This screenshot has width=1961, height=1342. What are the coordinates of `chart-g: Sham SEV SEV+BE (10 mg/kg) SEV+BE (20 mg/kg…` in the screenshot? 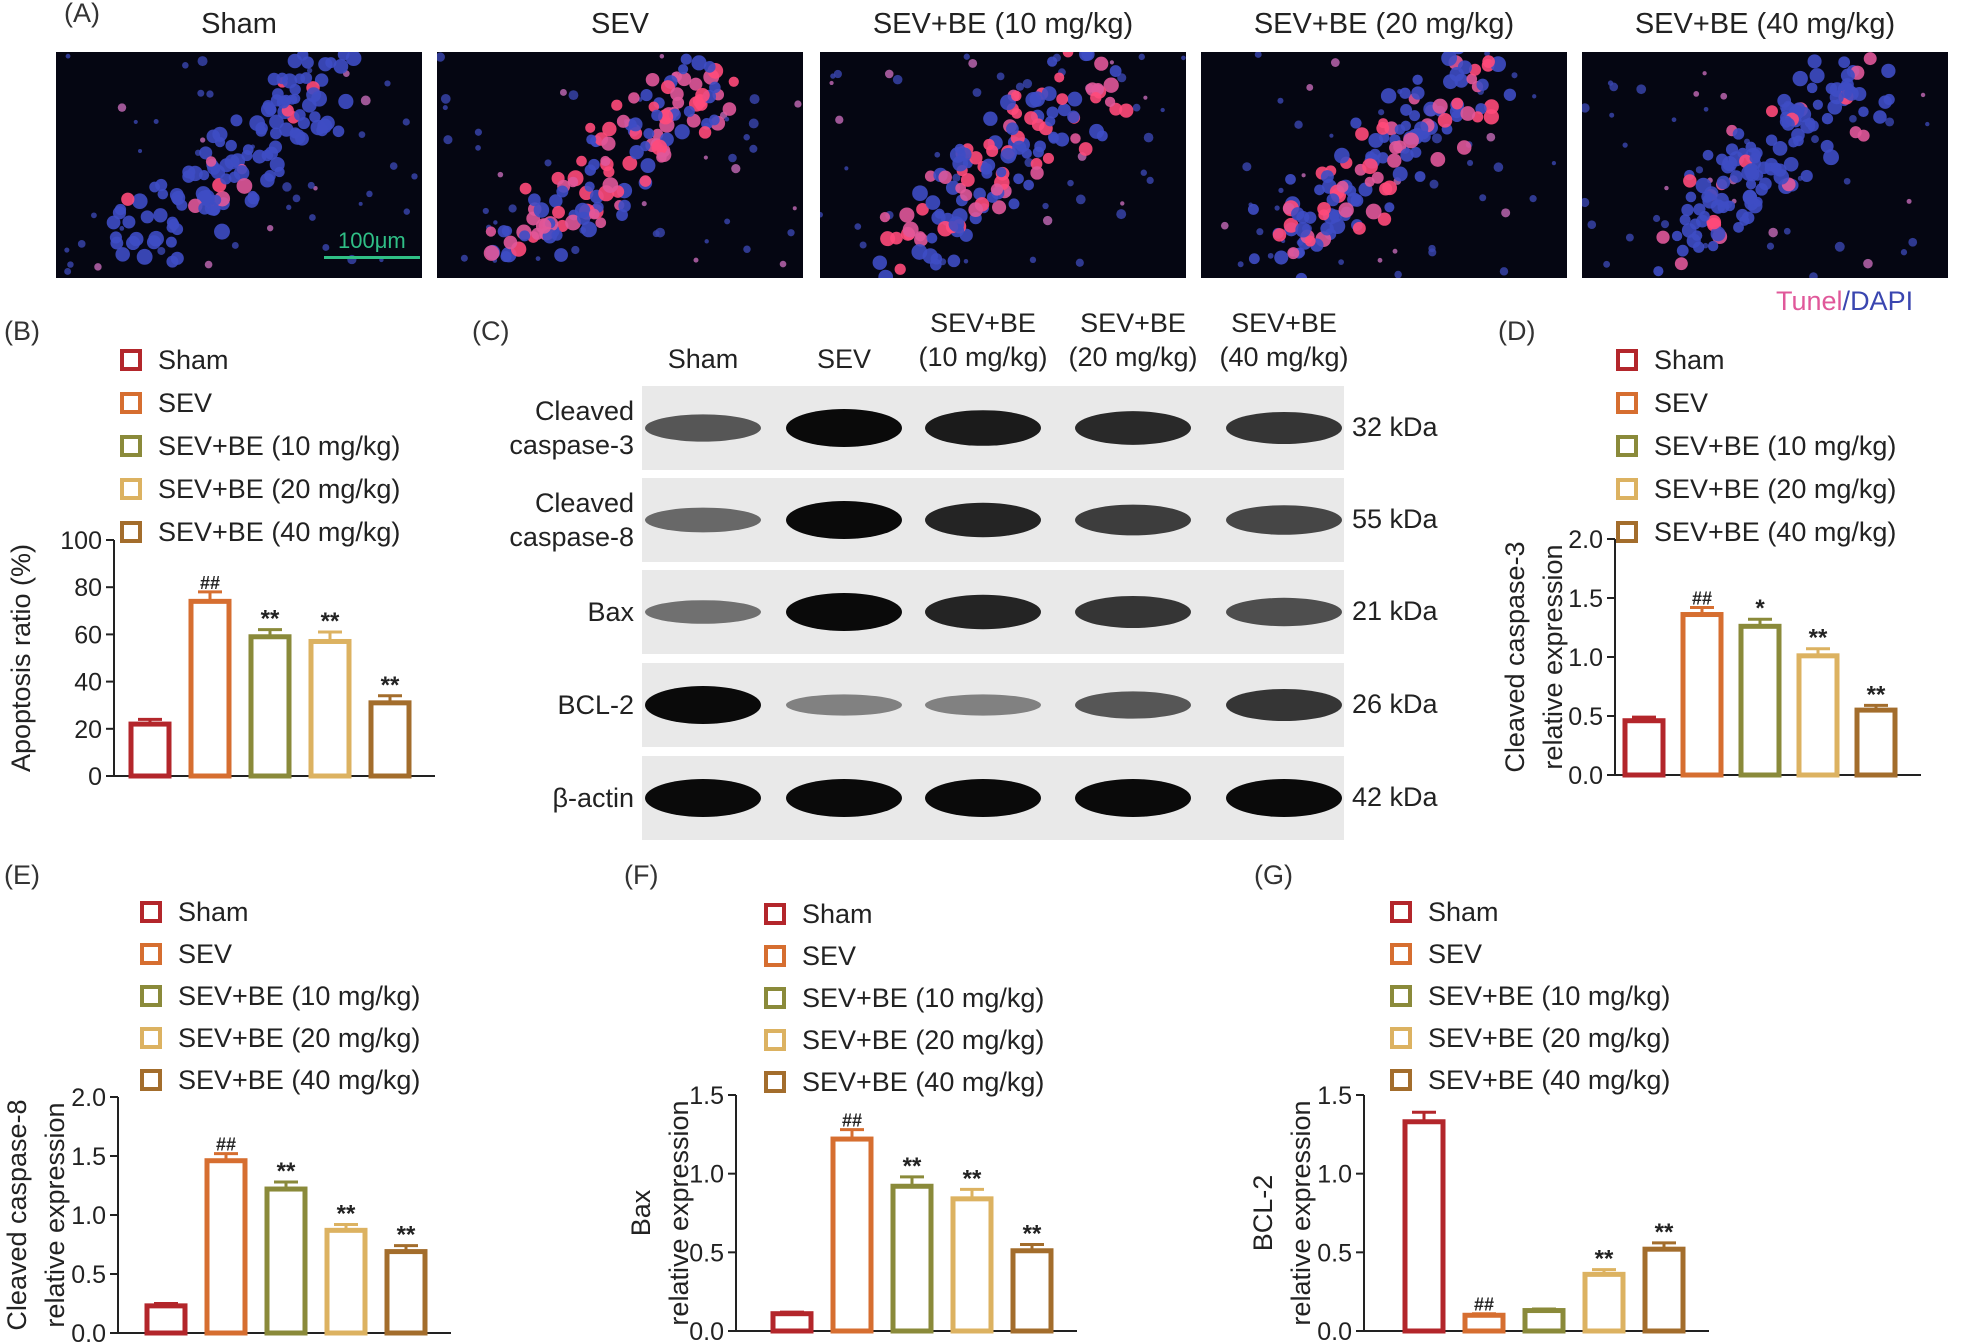 It's located at (1478, 1119).